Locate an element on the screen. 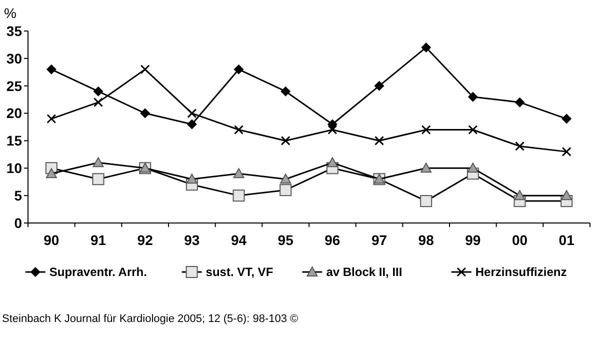  x-tick-label: 92 is located at coordinates (145, 240).